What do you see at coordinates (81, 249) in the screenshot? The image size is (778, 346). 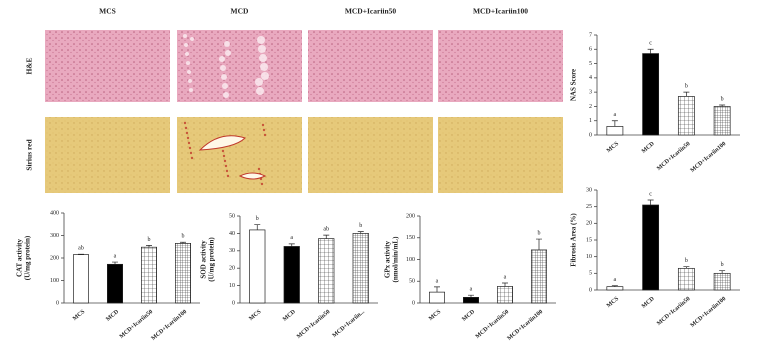 I see `significance-letter: ab` at bounding box center [81, 249].